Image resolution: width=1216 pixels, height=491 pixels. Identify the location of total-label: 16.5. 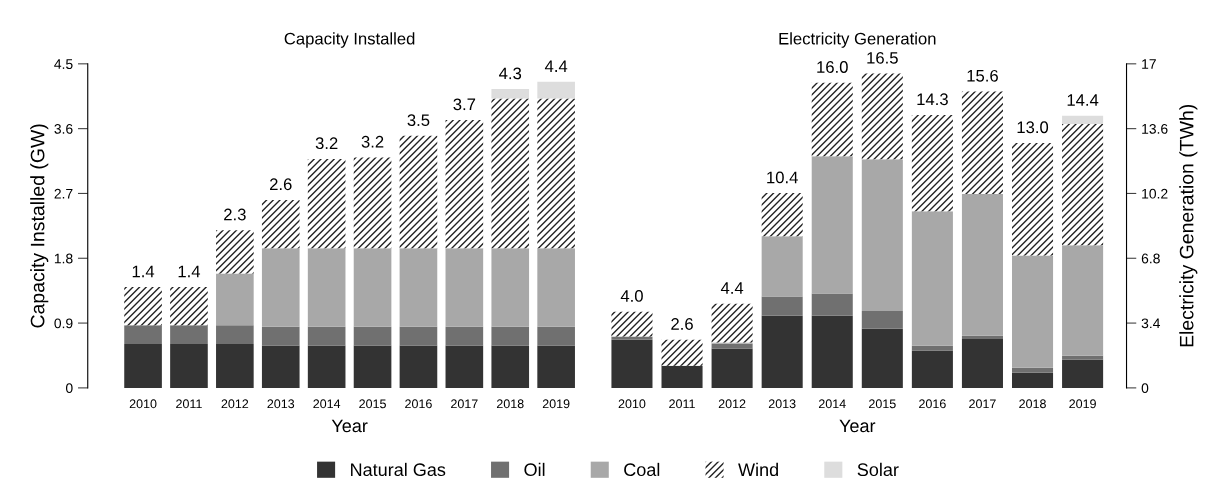
(882, 57).